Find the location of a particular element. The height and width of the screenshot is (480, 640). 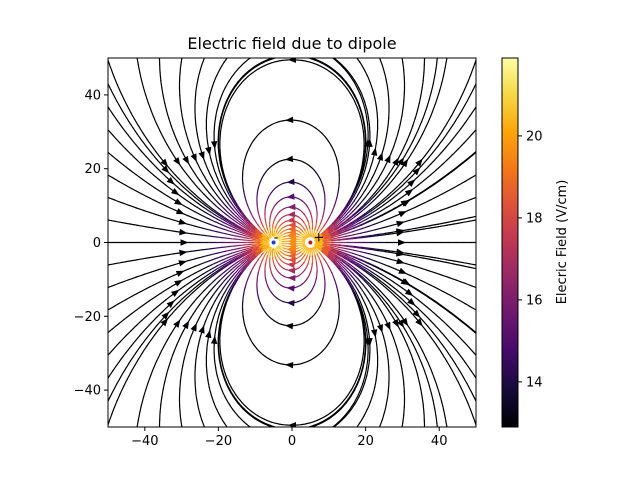

colorbar-tick-label: 14 is located at coordinates (534, 382).